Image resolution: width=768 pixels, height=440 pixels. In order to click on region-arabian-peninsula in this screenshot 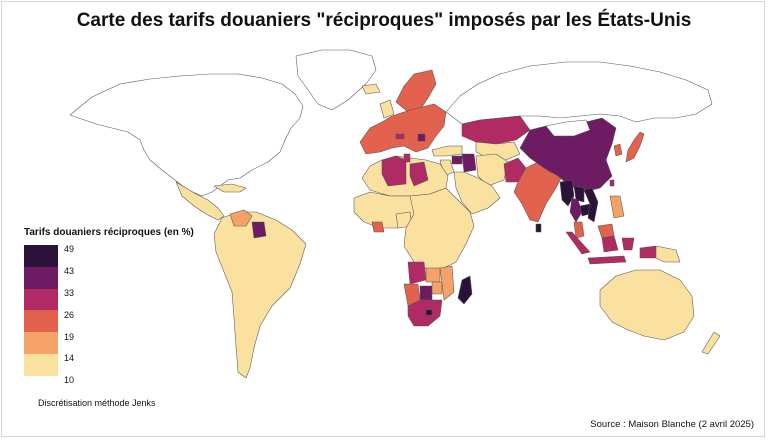, I will do `click(477, 193)`.